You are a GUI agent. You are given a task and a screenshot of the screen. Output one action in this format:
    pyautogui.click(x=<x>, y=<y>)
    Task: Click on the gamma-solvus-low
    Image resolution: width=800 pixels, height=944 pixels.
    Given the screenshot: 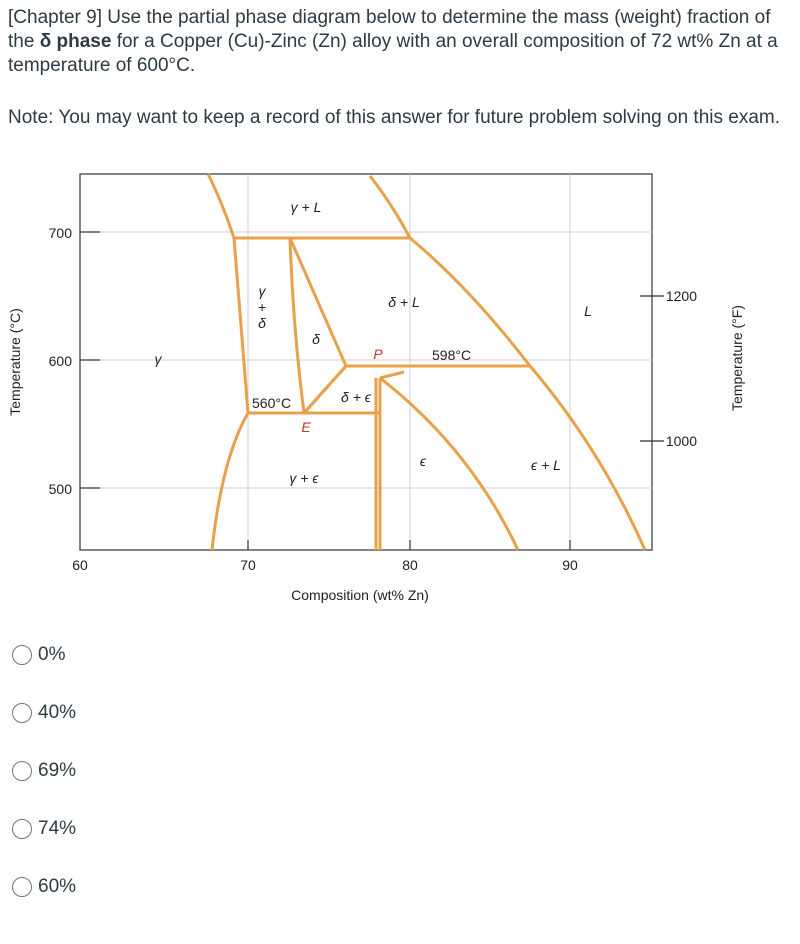 What is the action you would take?
    pyautogui.click(x=230, y=481)
    